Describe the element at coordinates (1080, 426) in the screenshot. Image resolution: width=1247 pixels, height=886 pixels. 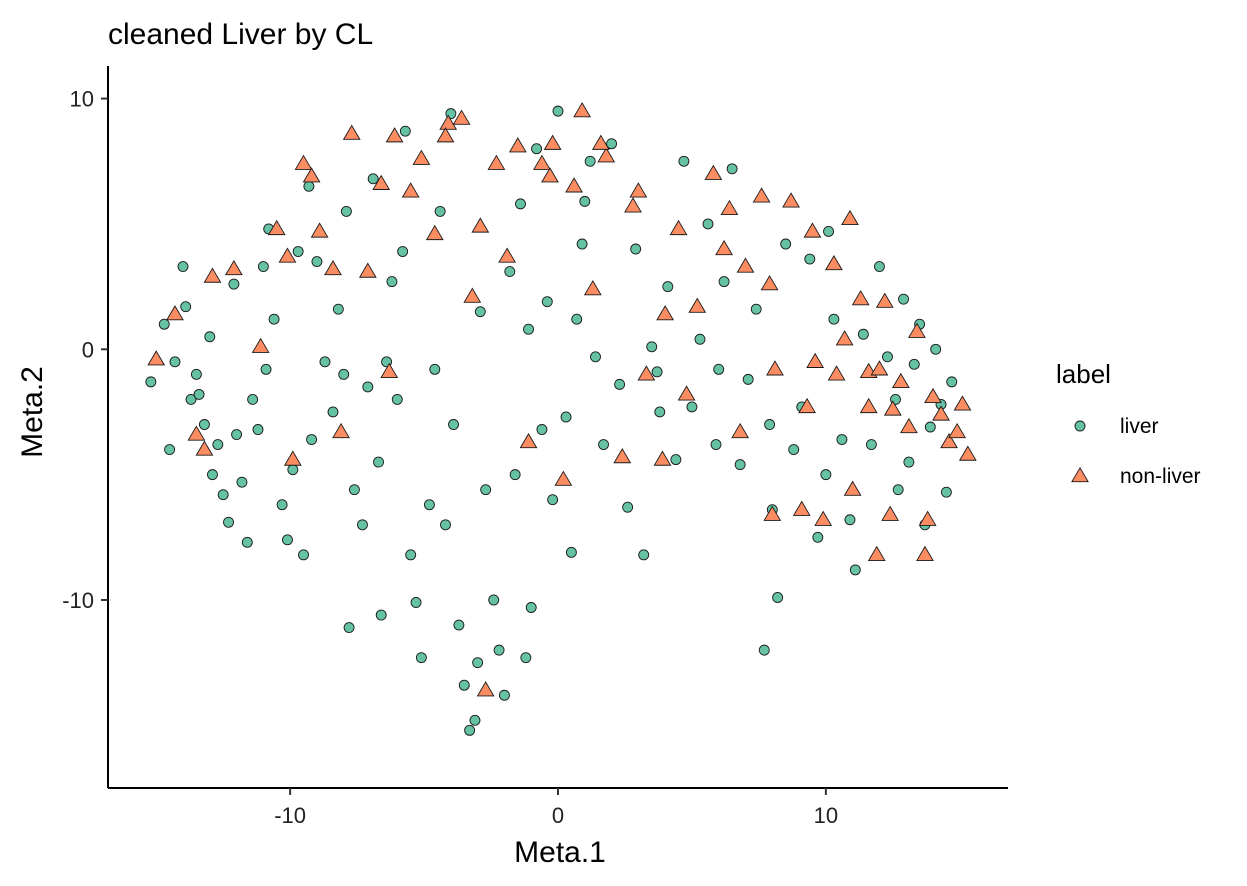
I see `legend-key-liver` at that location.